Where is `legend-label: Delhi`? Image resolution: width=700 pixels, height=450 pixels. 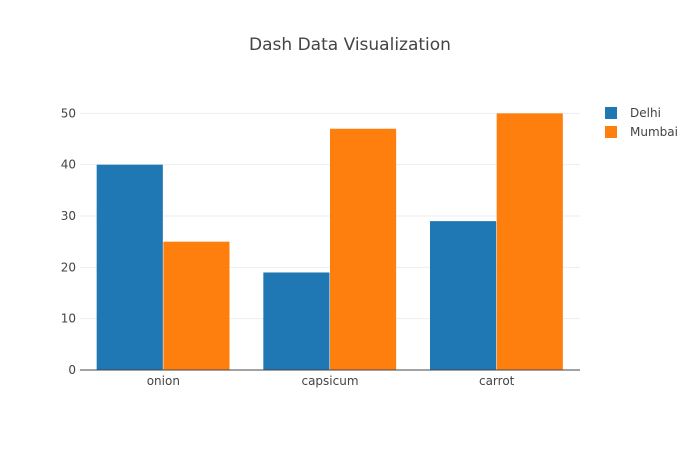
legend-label: Delhi is located at coordinates (645, 113).